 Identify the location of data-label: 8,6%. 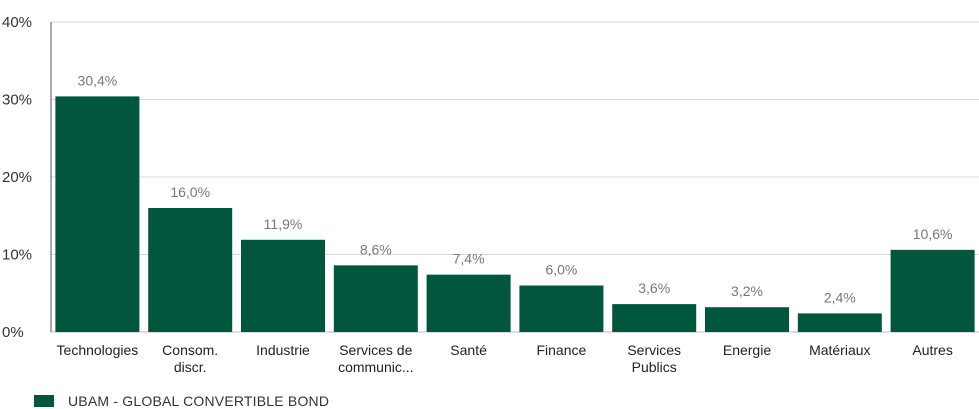
(376, 249).